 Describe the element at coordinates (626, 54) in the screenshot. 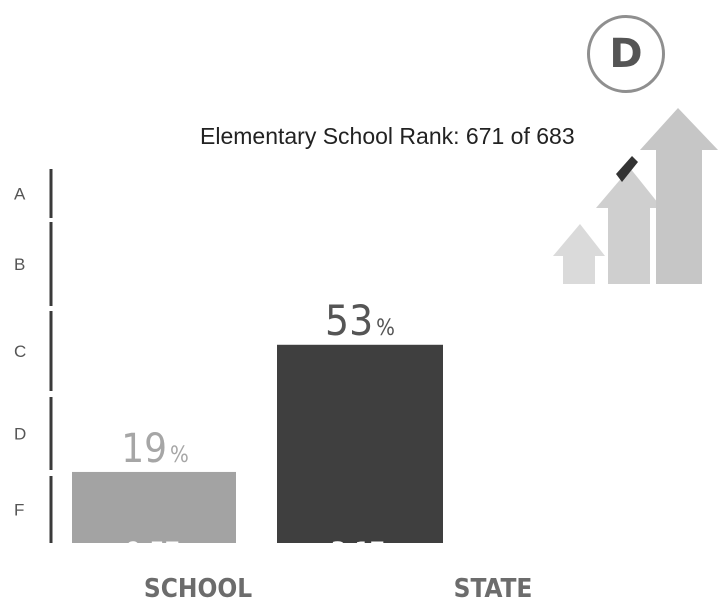

I see `grade-badge: D` at that location.